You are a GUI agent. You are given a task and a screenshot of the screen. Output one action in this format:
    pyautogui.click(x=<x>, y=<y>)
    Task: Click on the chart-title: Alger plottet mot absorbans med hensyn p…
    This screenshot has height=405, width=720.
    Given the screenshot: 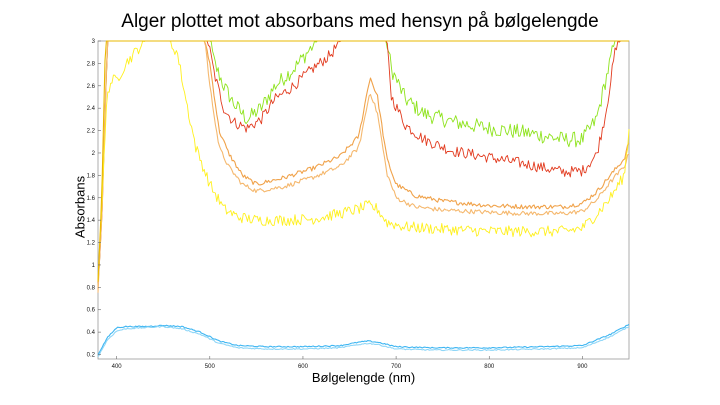 What is the action you would take?
    pyautogui.click(x=360, y=21)
    